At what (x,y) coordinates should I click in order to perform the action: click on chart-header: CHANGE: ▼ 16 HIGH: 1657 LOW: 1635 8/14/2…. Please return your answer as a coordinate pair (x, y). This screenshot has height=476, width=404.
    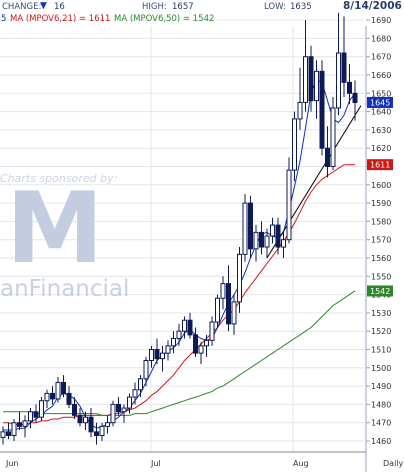
    Looking at the image, I should click on (202, 13).